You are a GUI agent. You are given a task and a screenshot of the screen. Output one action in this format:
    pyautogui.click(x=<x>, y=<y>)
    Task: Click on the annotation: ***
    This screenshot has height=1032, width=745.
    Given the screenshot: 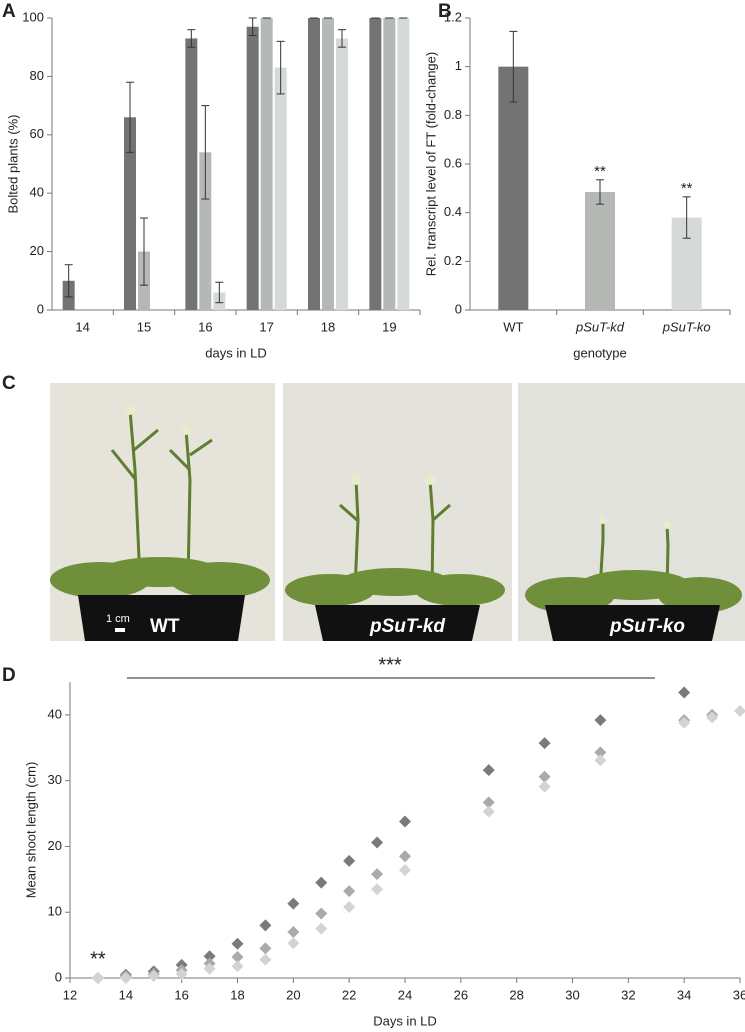 What is the action you would take?
    pyautogui.click(x=390, y=665)
    